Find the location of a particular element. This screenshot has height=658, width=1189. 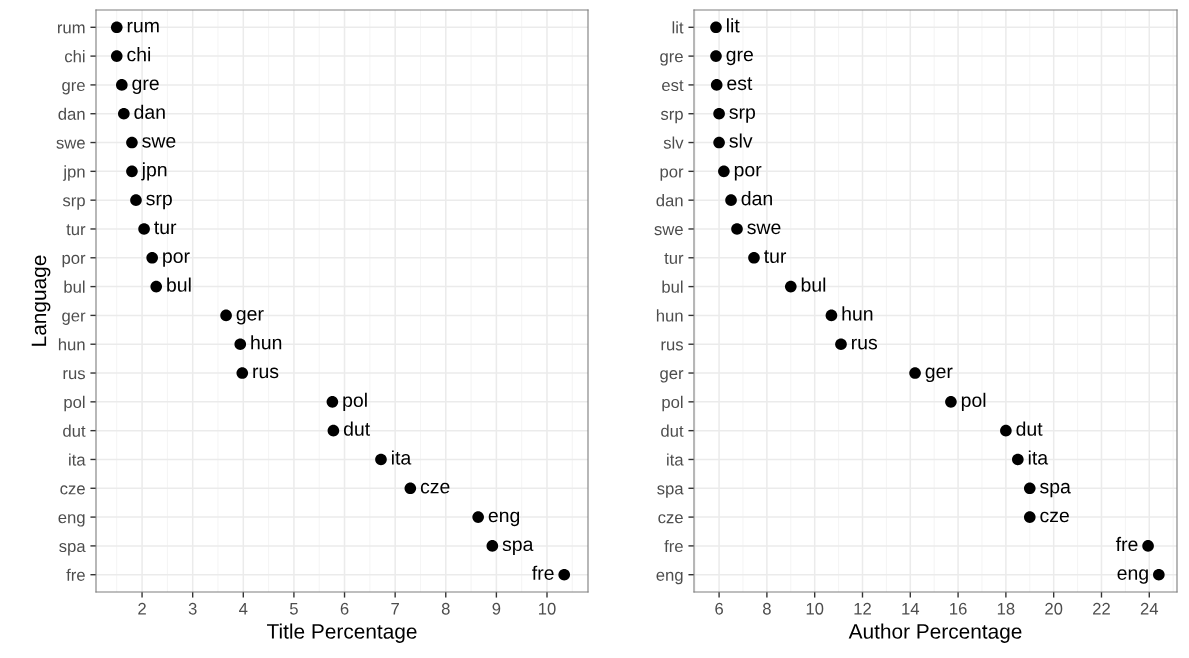

data-label: fre is located at coordinates (543, 572).